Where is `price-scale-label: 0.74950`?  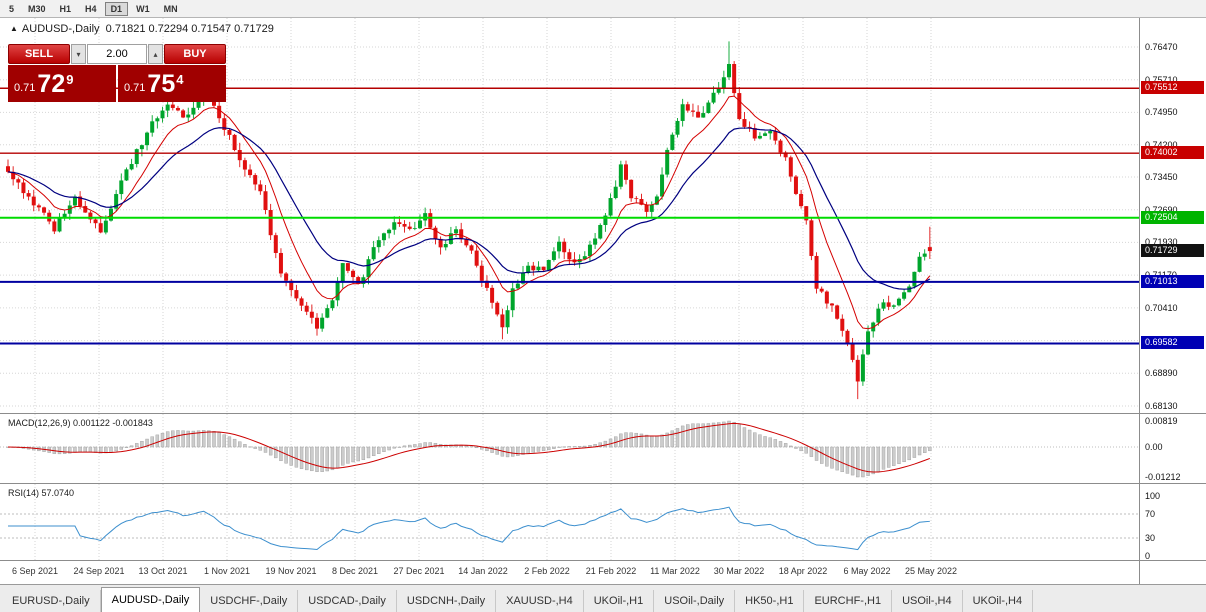 price-scale-label: 0.74950 is located at coordinates (1161, 112).